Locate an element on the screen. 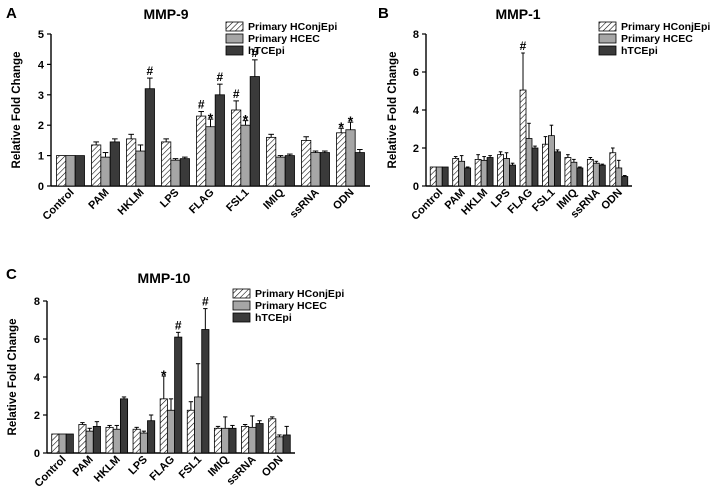 This screenshot has width=716, height=497. bar-flag-s2 is located at coordinates (535, 167).